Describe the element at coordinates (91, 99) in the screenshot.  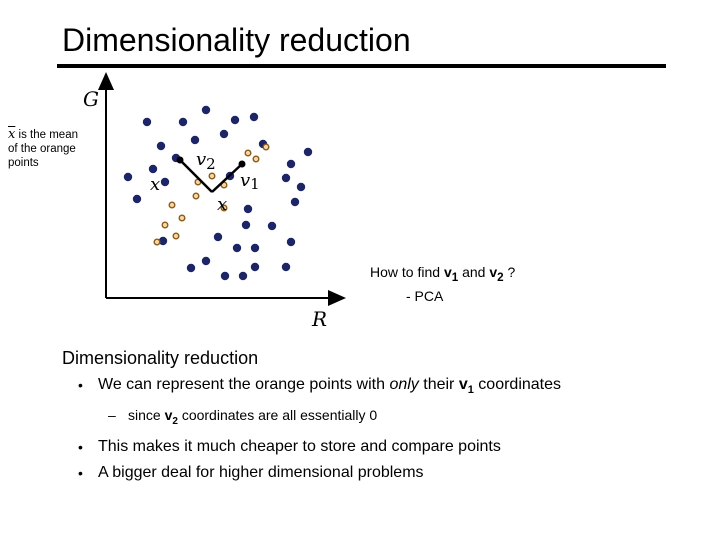
I see `axis-g-label: G` at that location.